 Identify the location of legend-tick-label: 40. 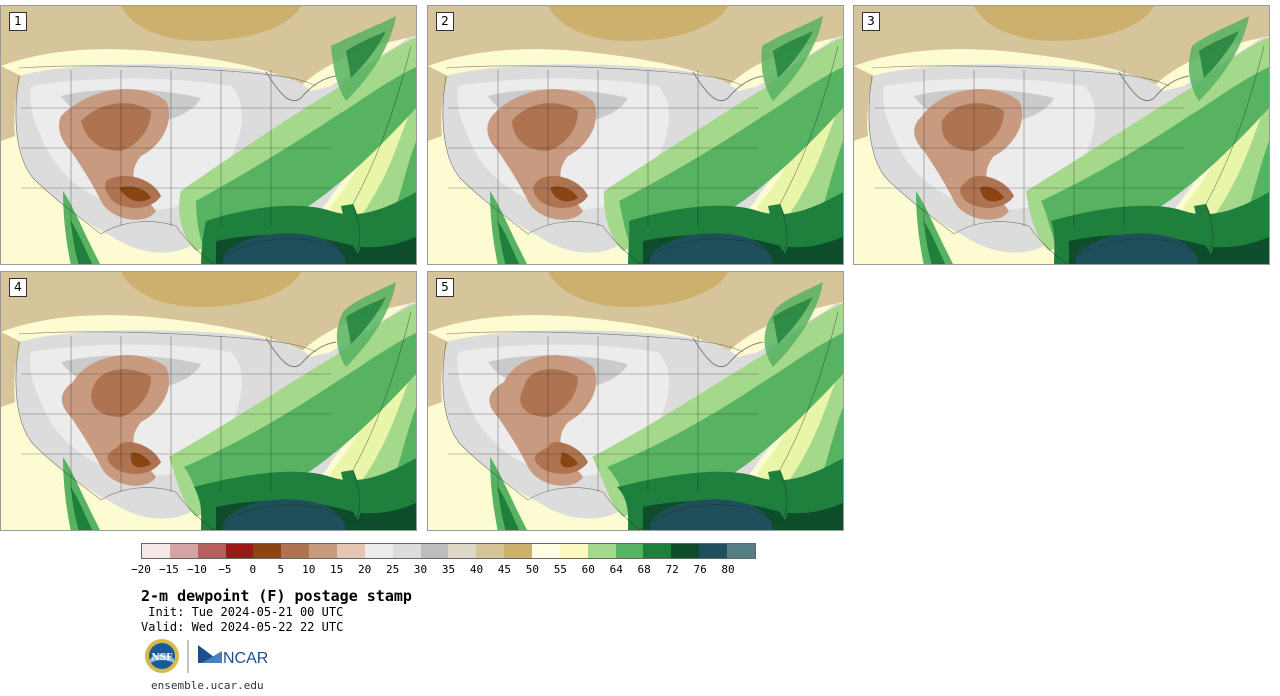
(476, 569).